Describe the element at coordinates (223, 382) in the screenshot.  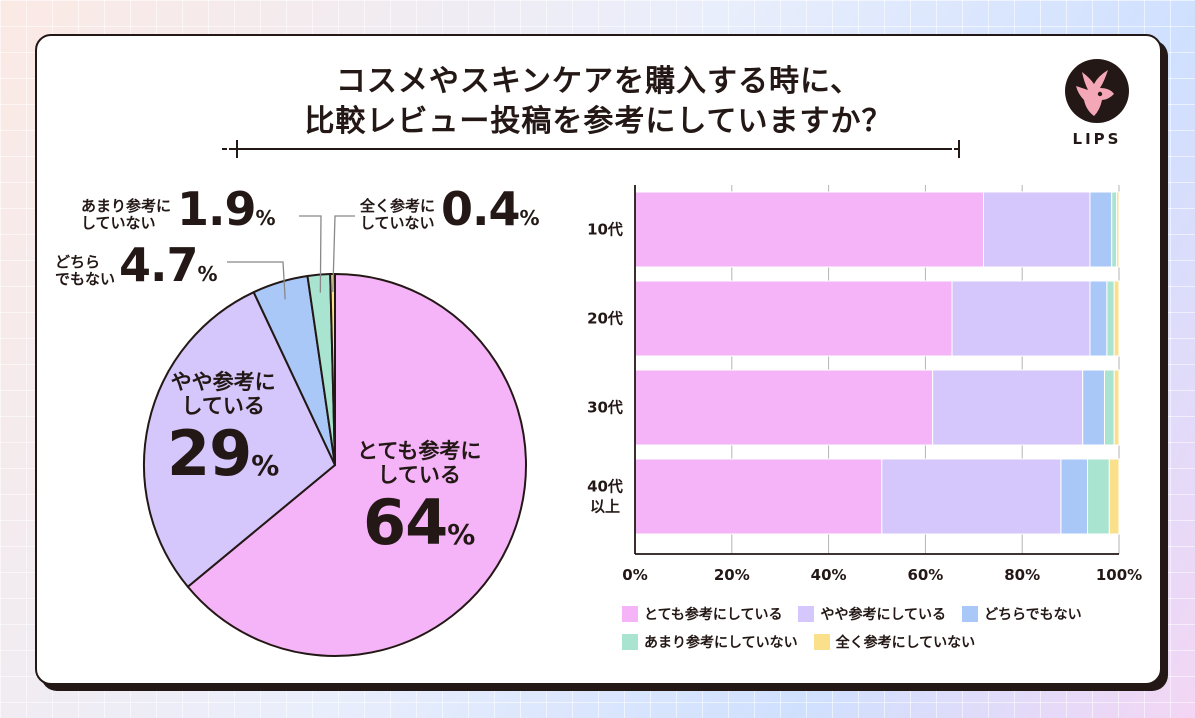
I see `label-somewhat-line-1: やや参考に` at that location.